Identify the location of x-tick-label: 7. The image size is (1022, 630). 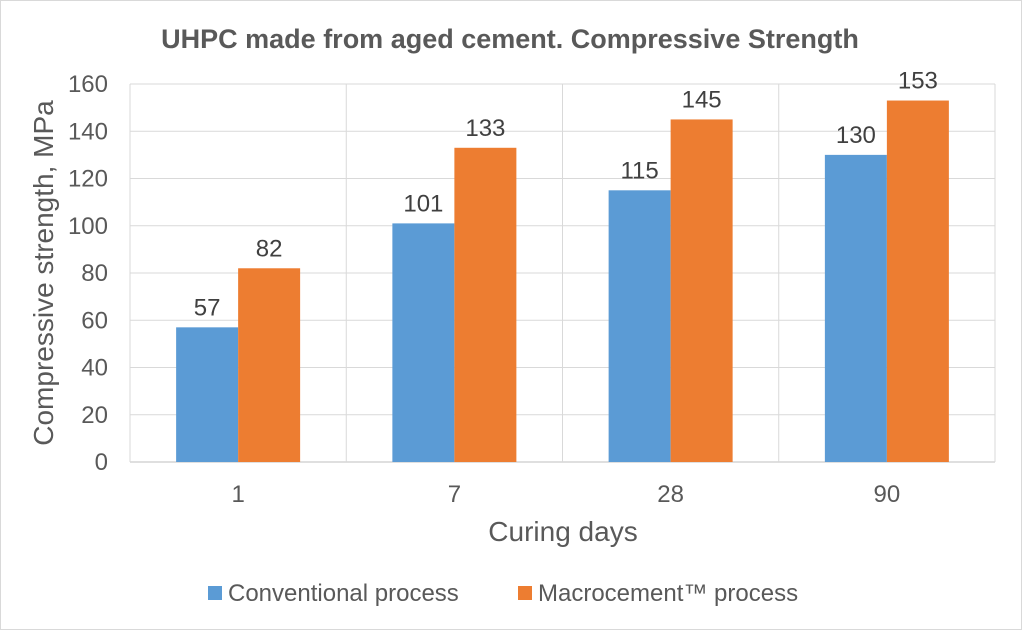
(454, 494).